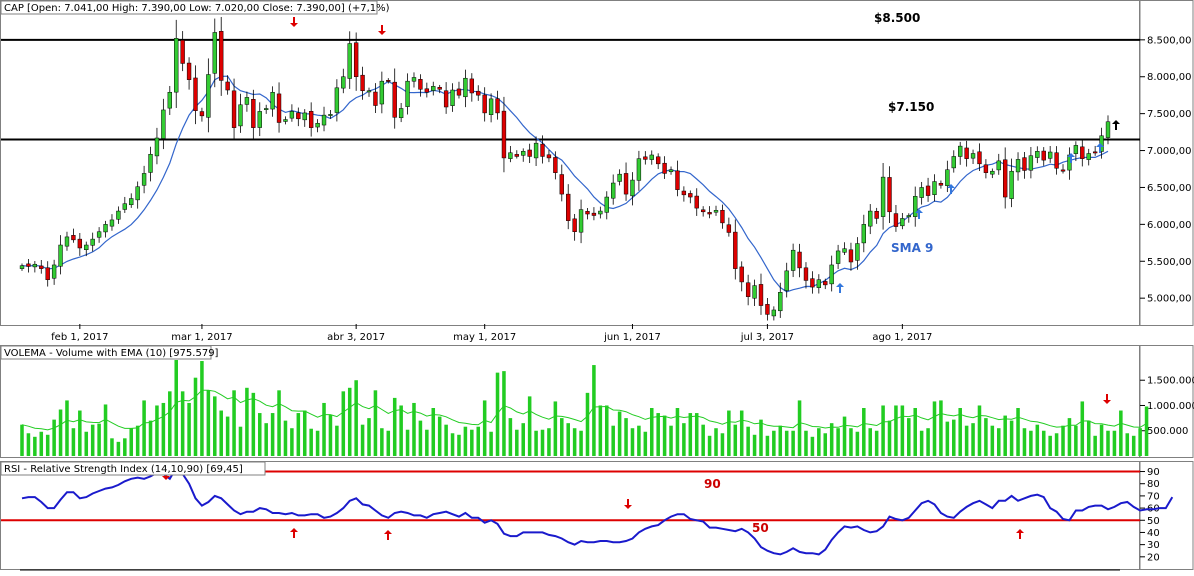  I want to click on date-tick-label: feb 1, 2017, so click(79, 337).